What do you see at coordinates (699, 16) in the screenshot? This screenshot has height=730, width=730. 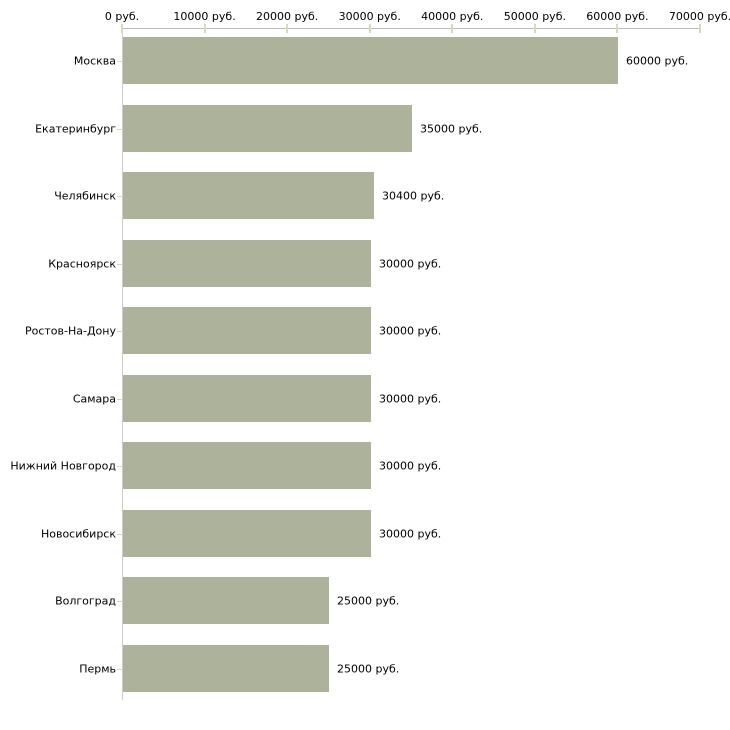 I see `x-tick-label: 70000 руб.` at bounding box center [699, 16].